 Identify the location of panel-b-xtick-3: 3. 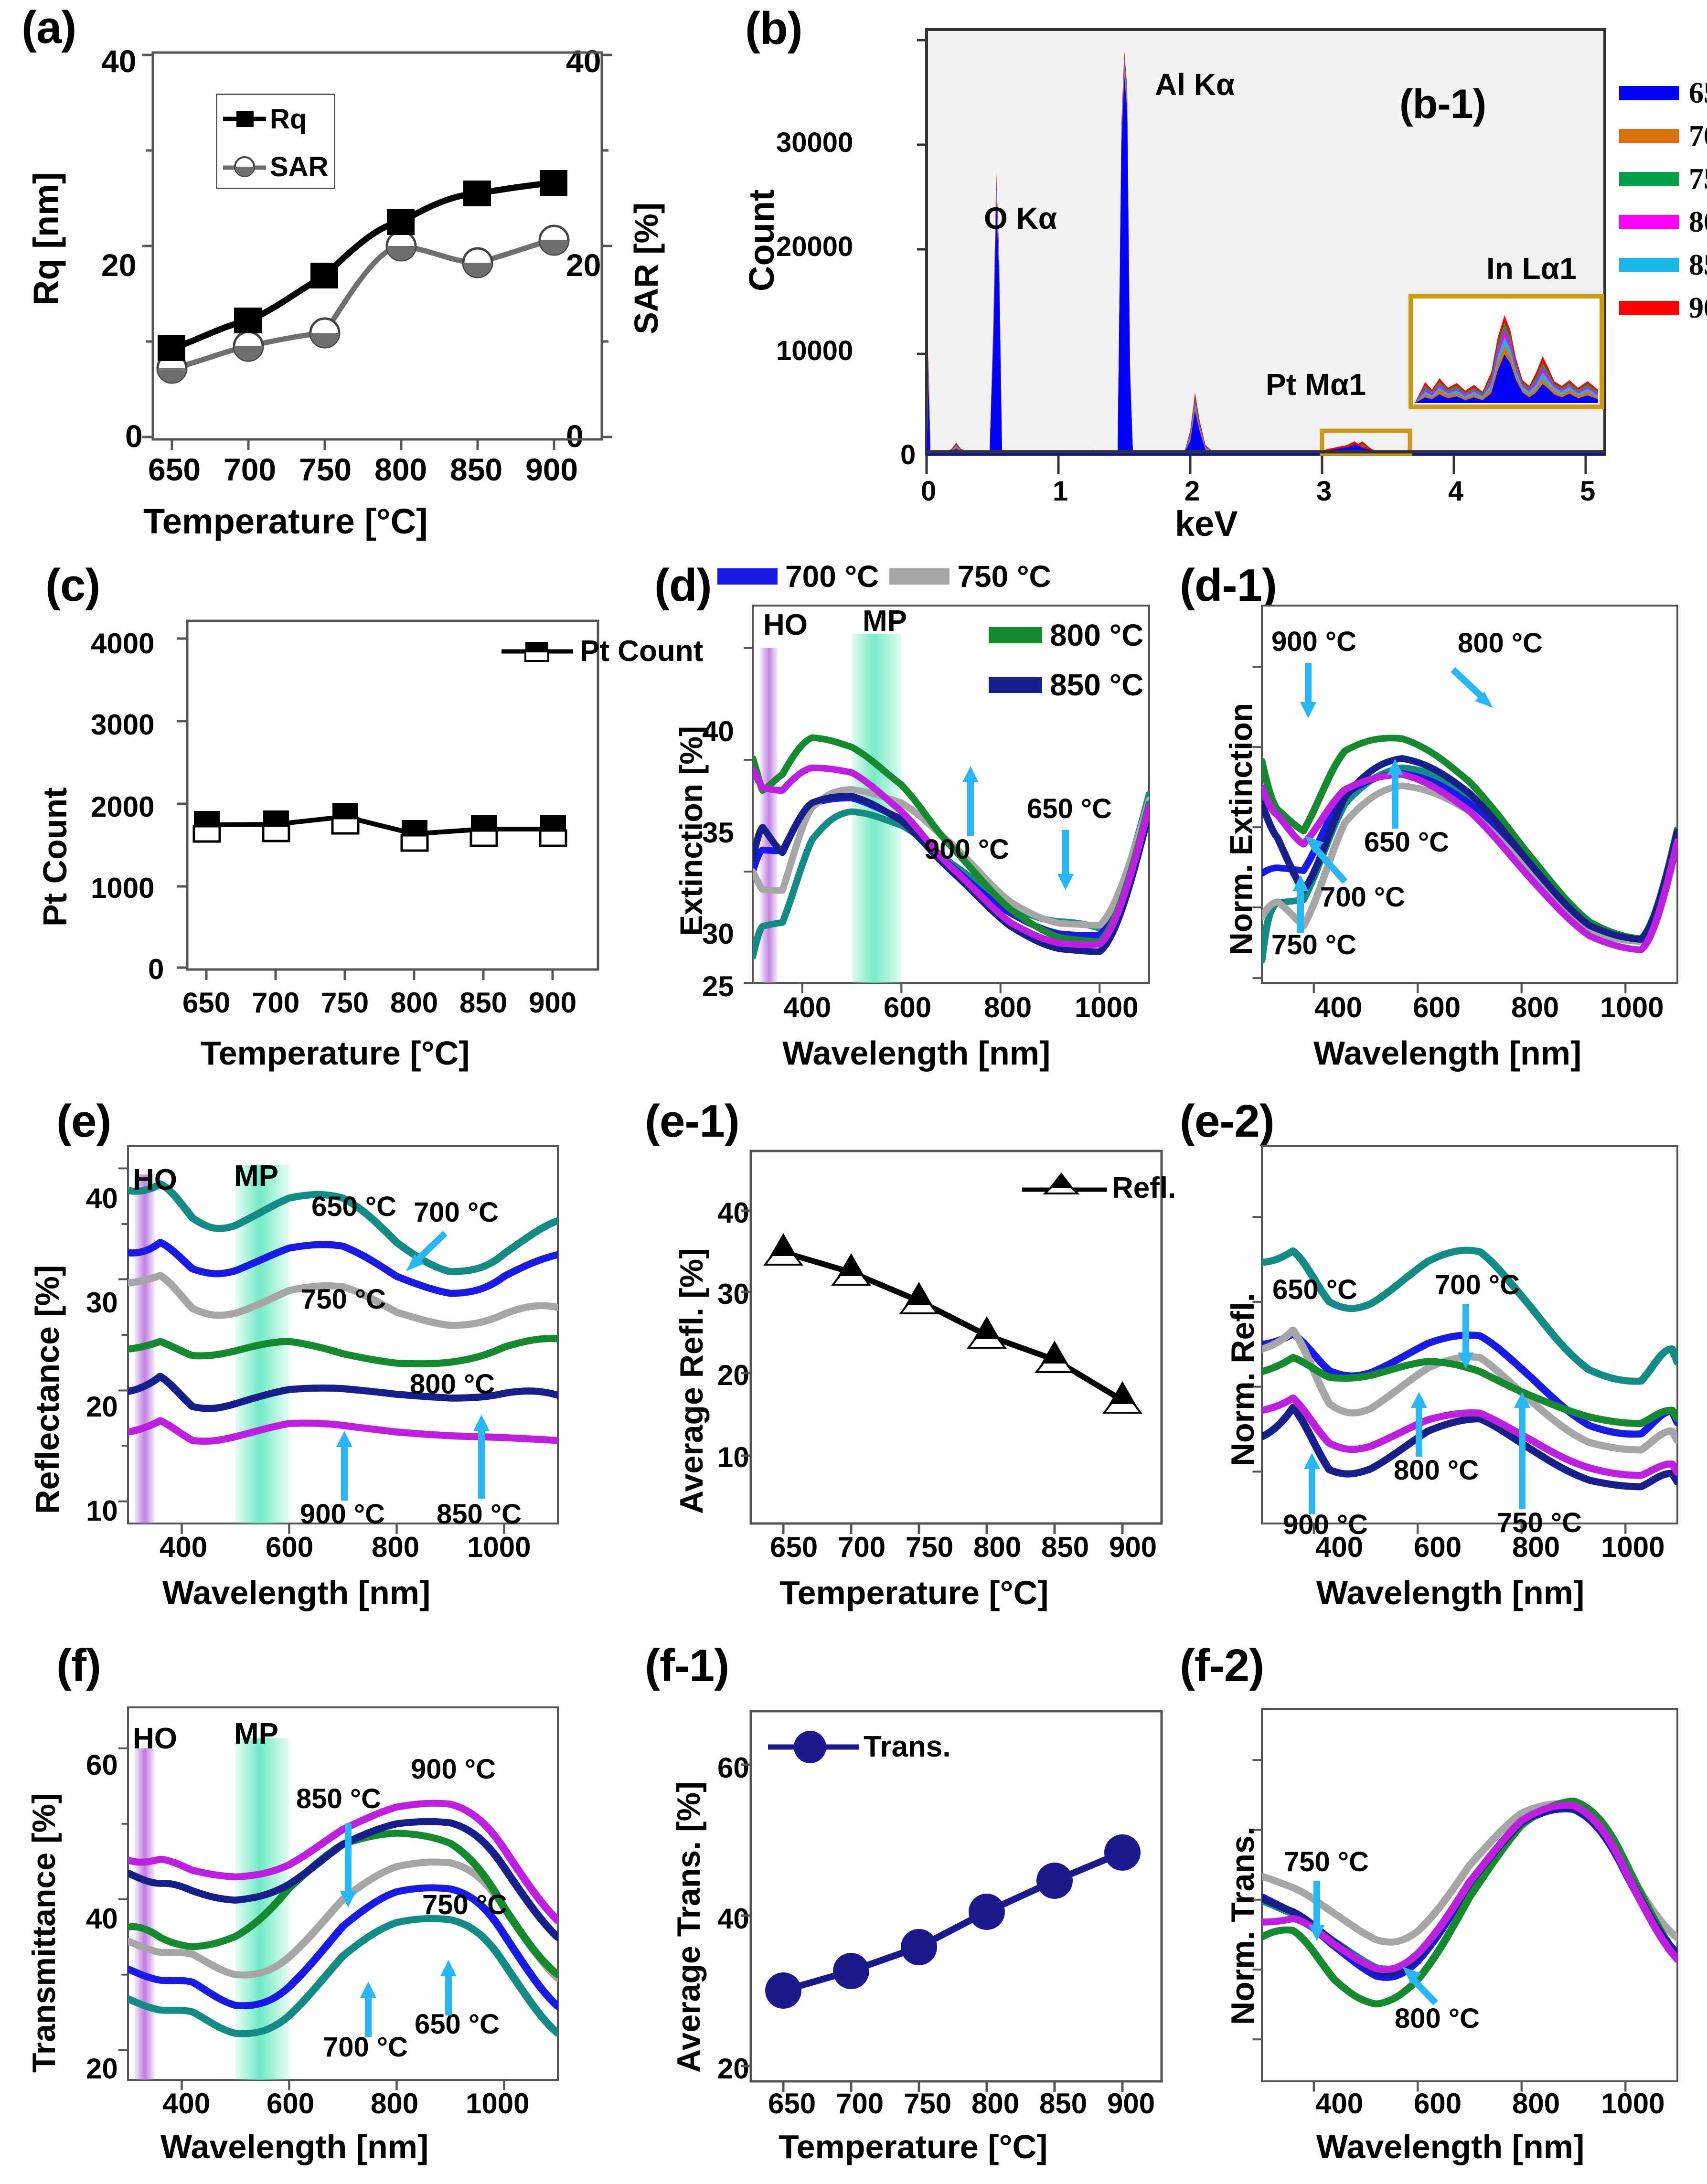
(1324, 492).